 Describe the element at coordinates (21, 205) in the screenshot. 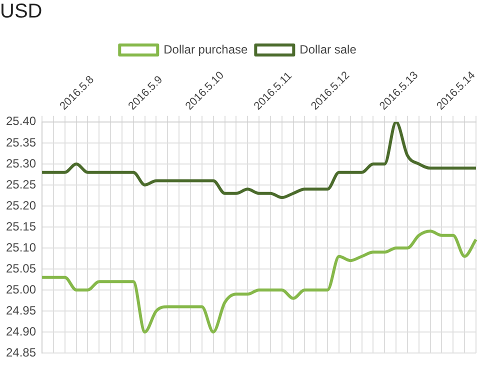

I see `y-tick-label: 25.20` at that location.